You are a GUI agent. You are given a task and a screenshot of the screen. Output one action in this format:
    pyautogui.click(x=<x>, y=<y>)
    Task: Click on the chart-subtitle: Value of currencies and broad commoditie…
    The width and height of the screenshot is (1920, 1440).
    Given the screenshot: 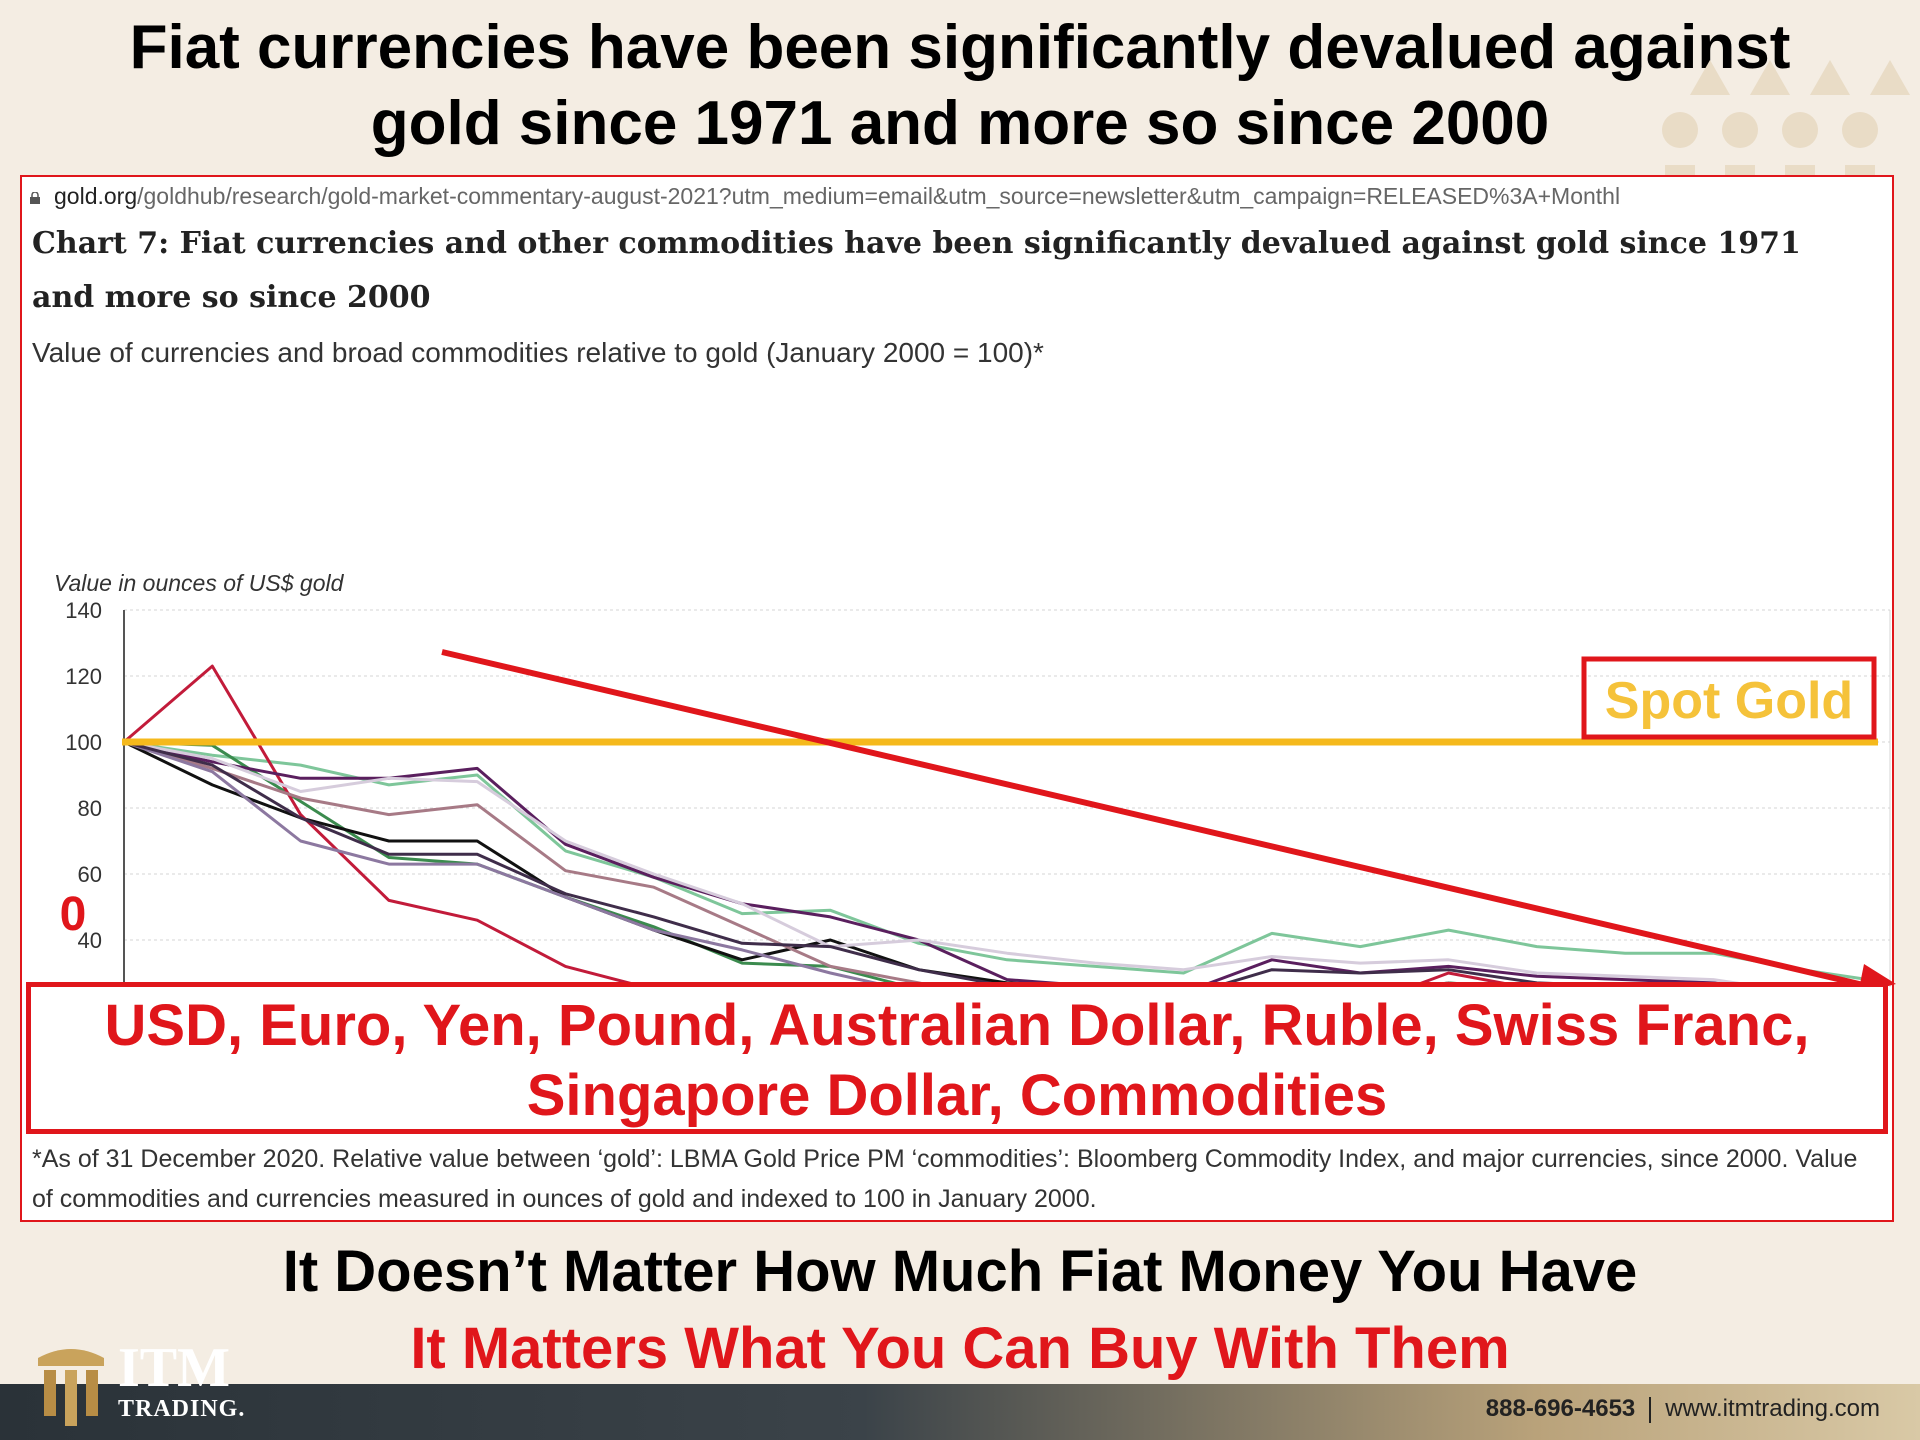 What is the action you would take?
    pyautogui.click(x=538, y=352)
    